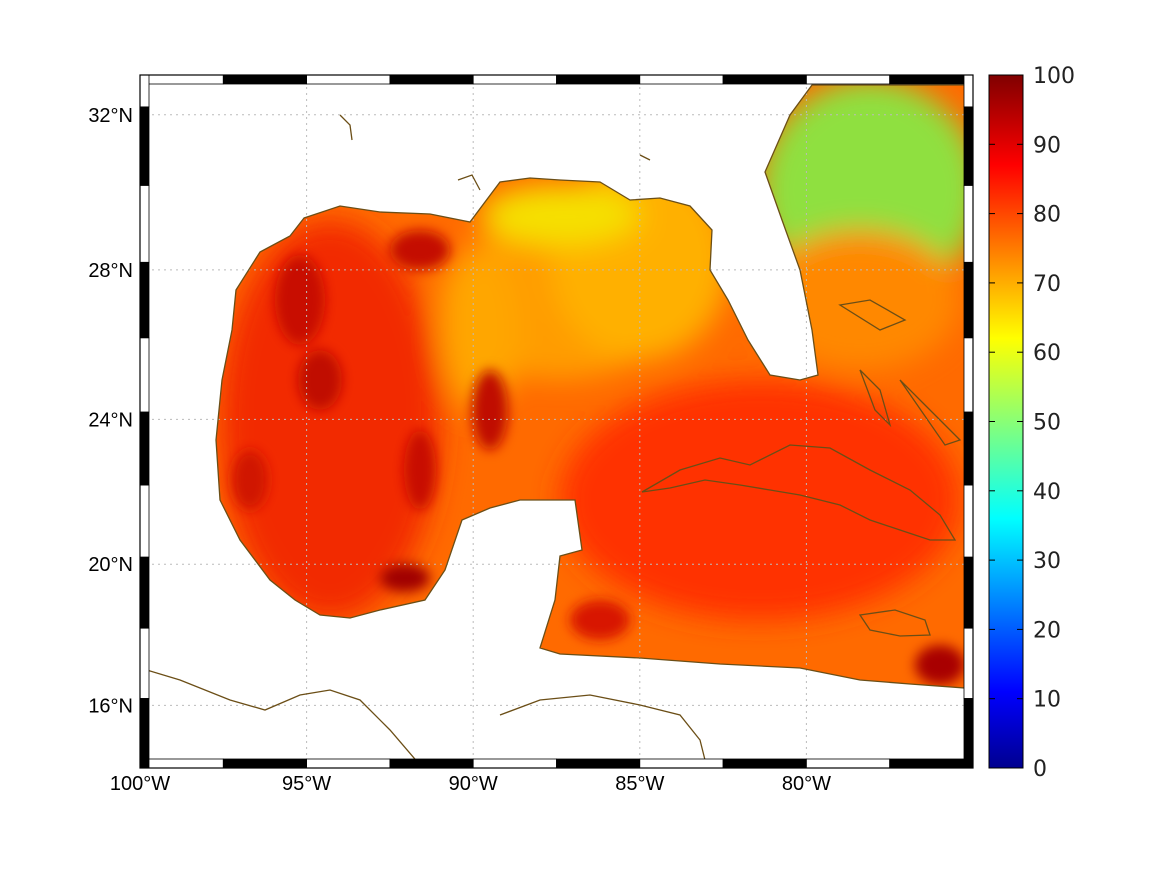 The image size is (1167, 875). What do you see at coordinates (894, 623) in the screenshot?
I see `jamaica-coastline` at bounding box center [894, 623].